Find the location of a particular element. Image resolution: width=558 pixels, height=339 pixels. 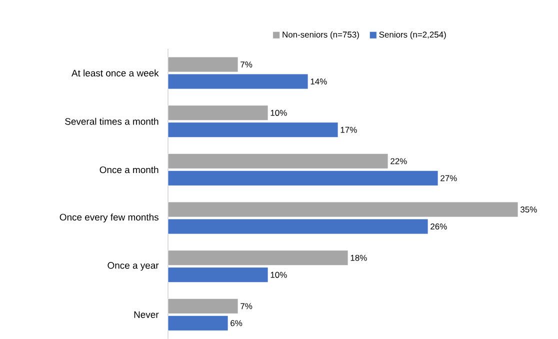

legend-label: Non-seniors (n=753) is located at coordinates (320, 35).